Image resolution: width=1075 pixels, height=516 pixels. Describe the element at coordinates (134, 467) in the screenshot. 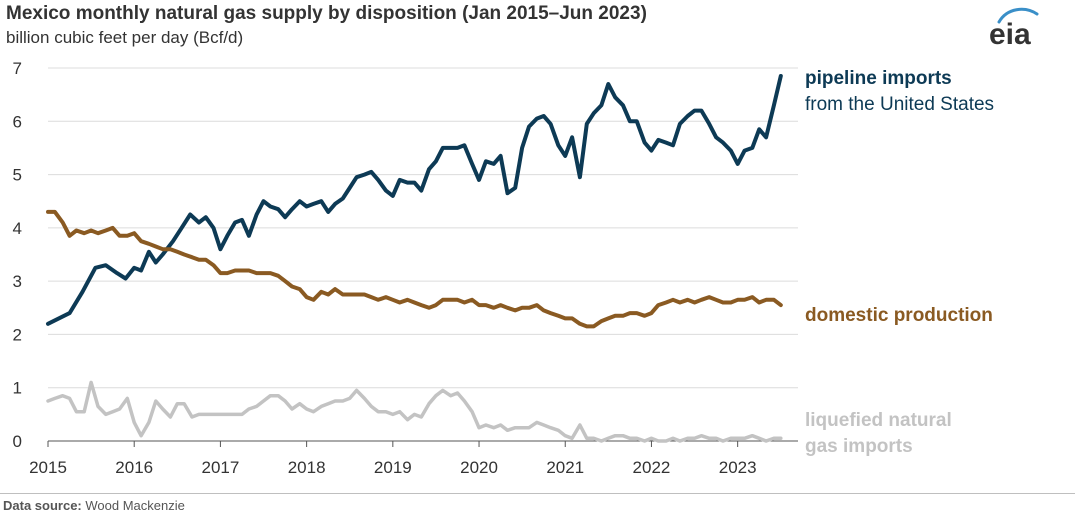

I see `x-tick-label-2016: 2016` at that location.